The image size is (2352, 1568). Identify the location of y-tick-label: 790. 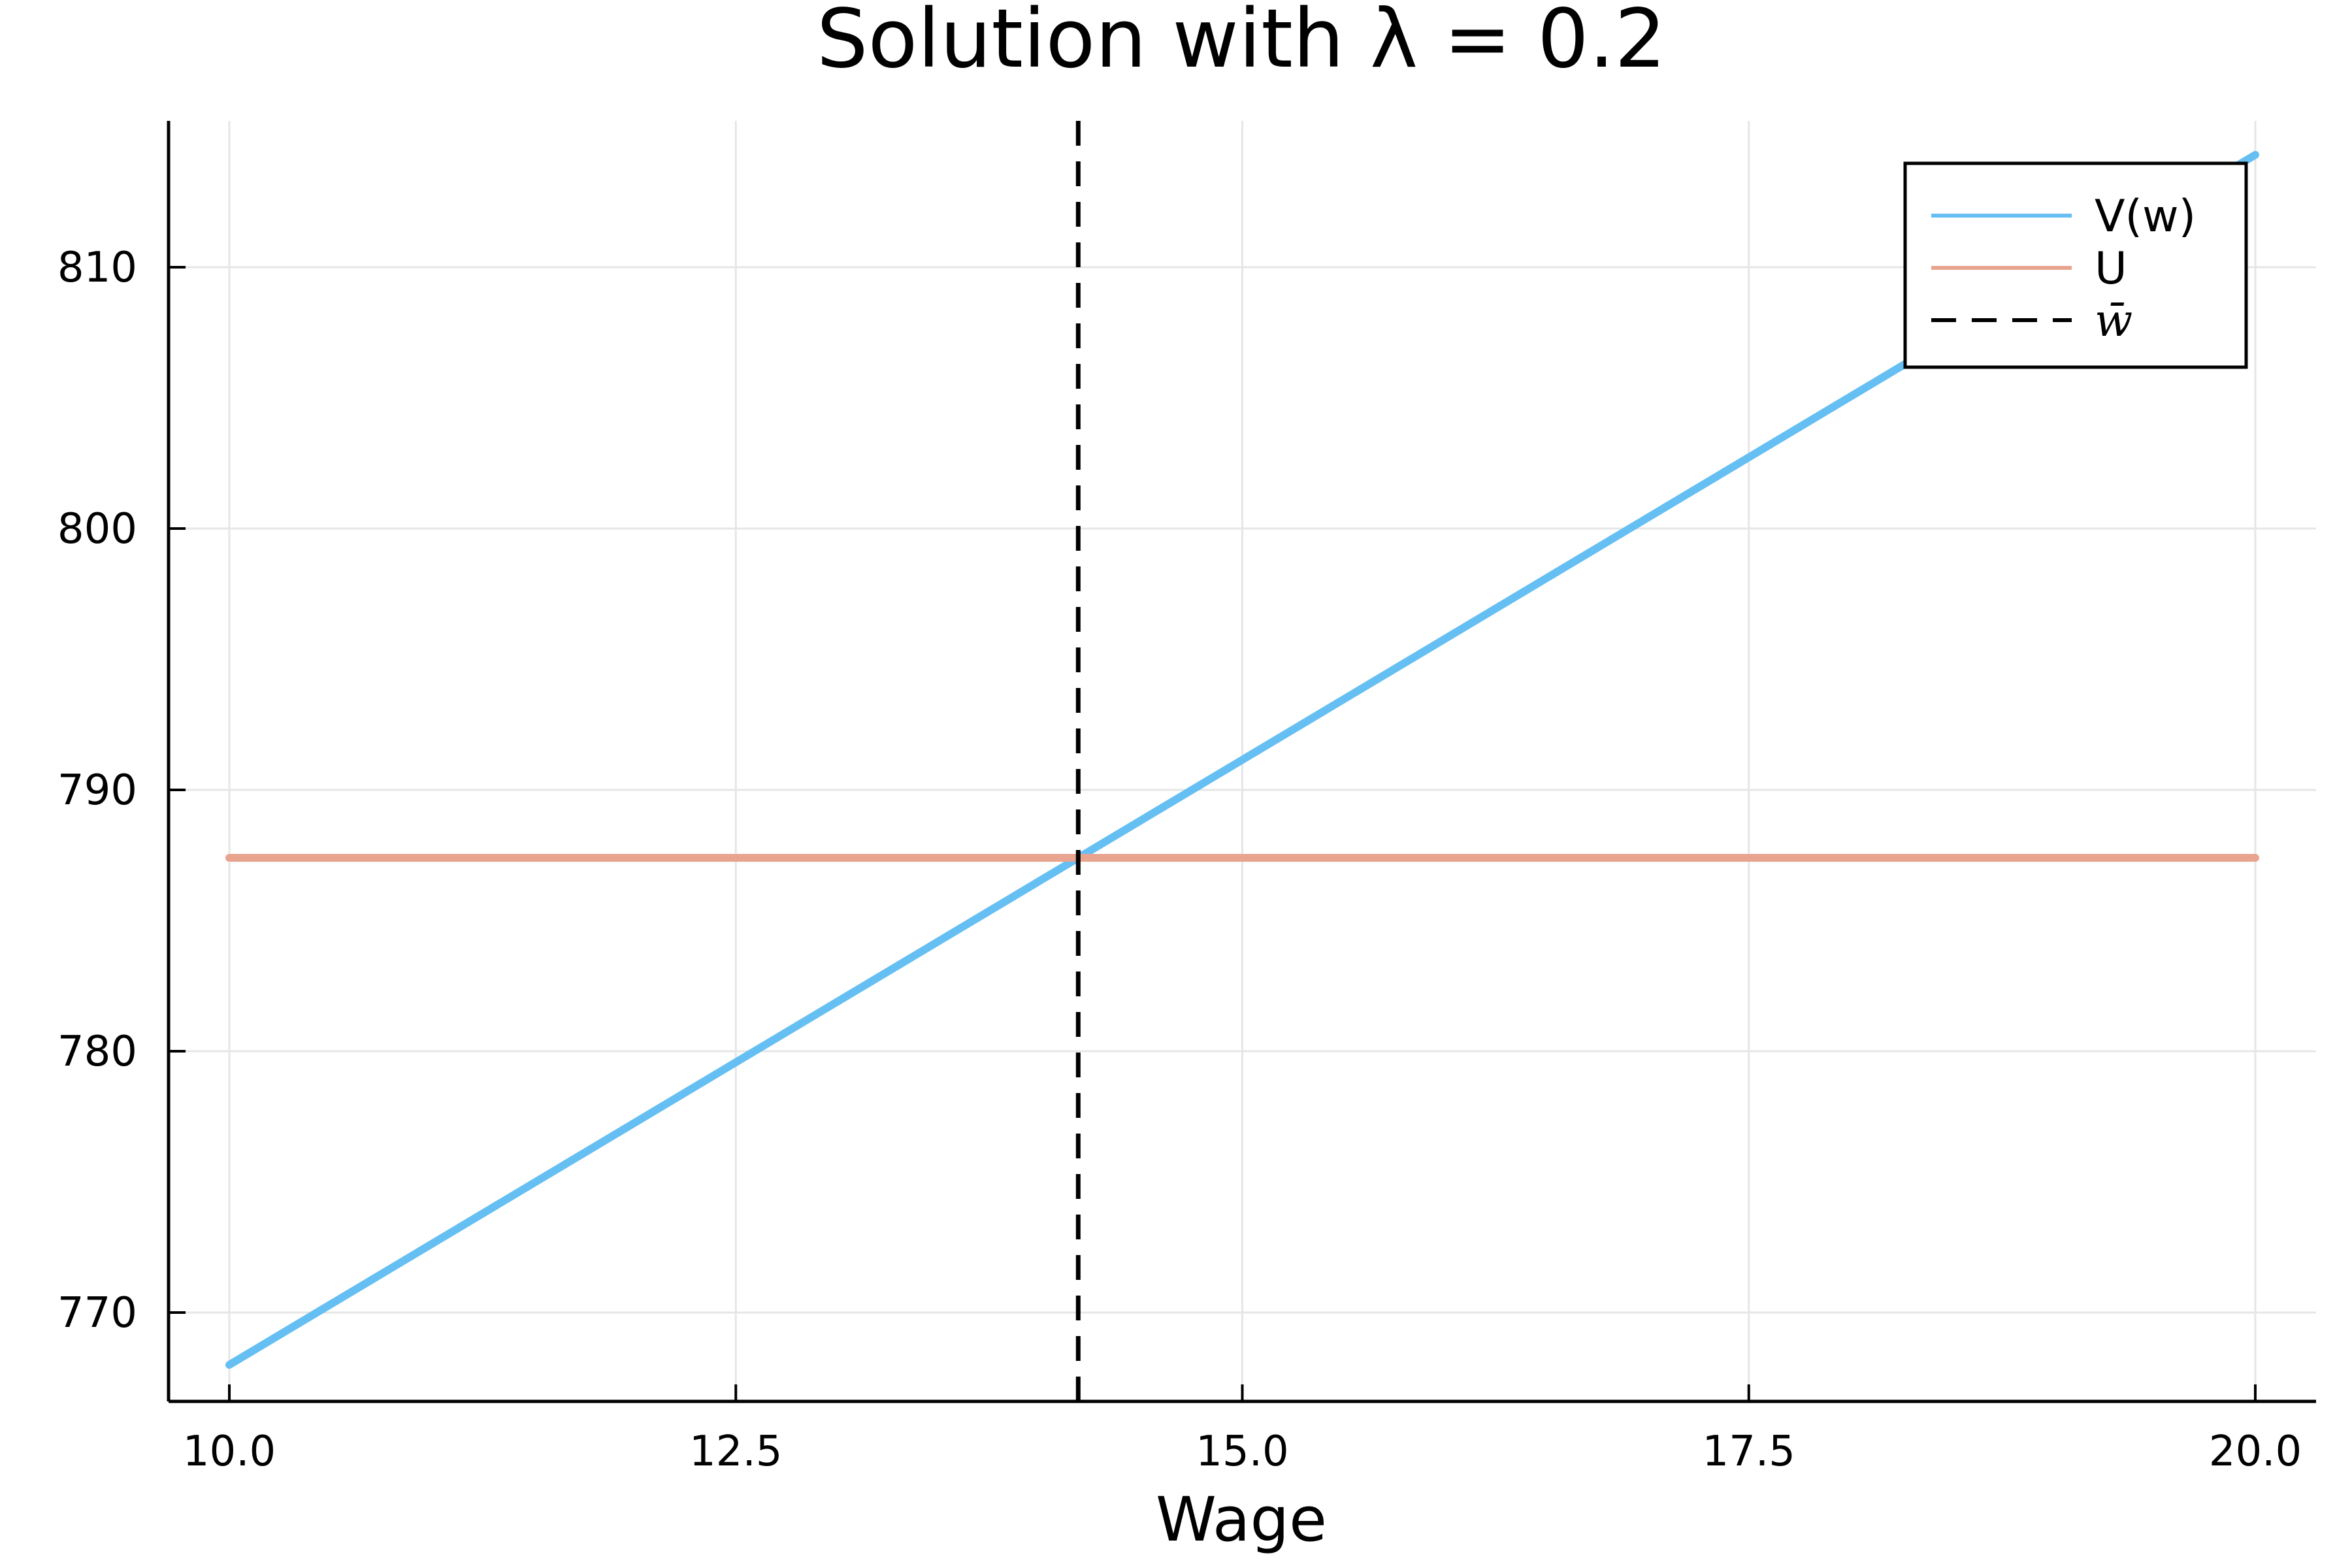
(97, 790).